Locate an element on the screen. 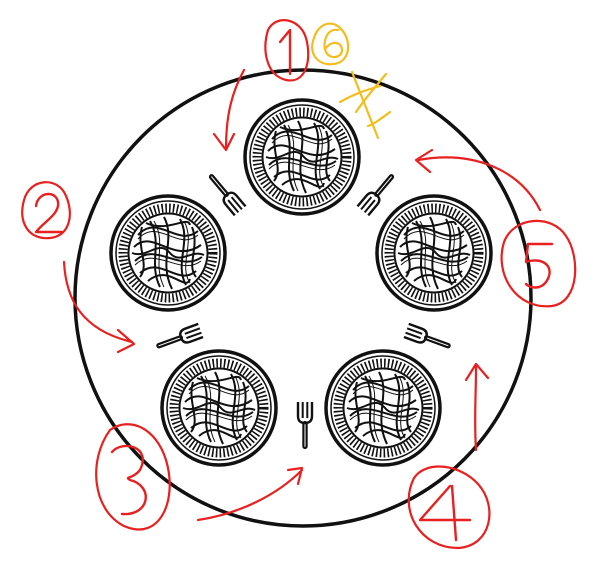 The width and height of the screenshot is (593, 573). label-4-stroke is located at coordinates (445, 513).